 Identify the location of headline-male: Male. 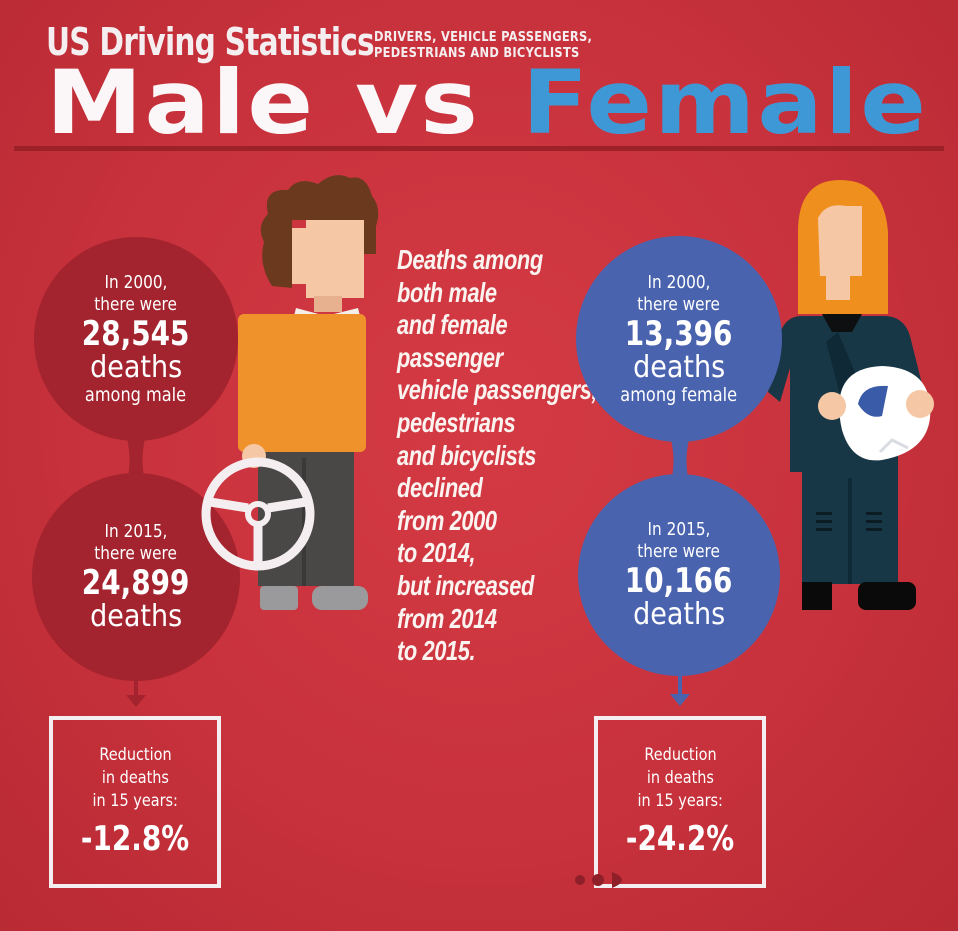
(181, 102).